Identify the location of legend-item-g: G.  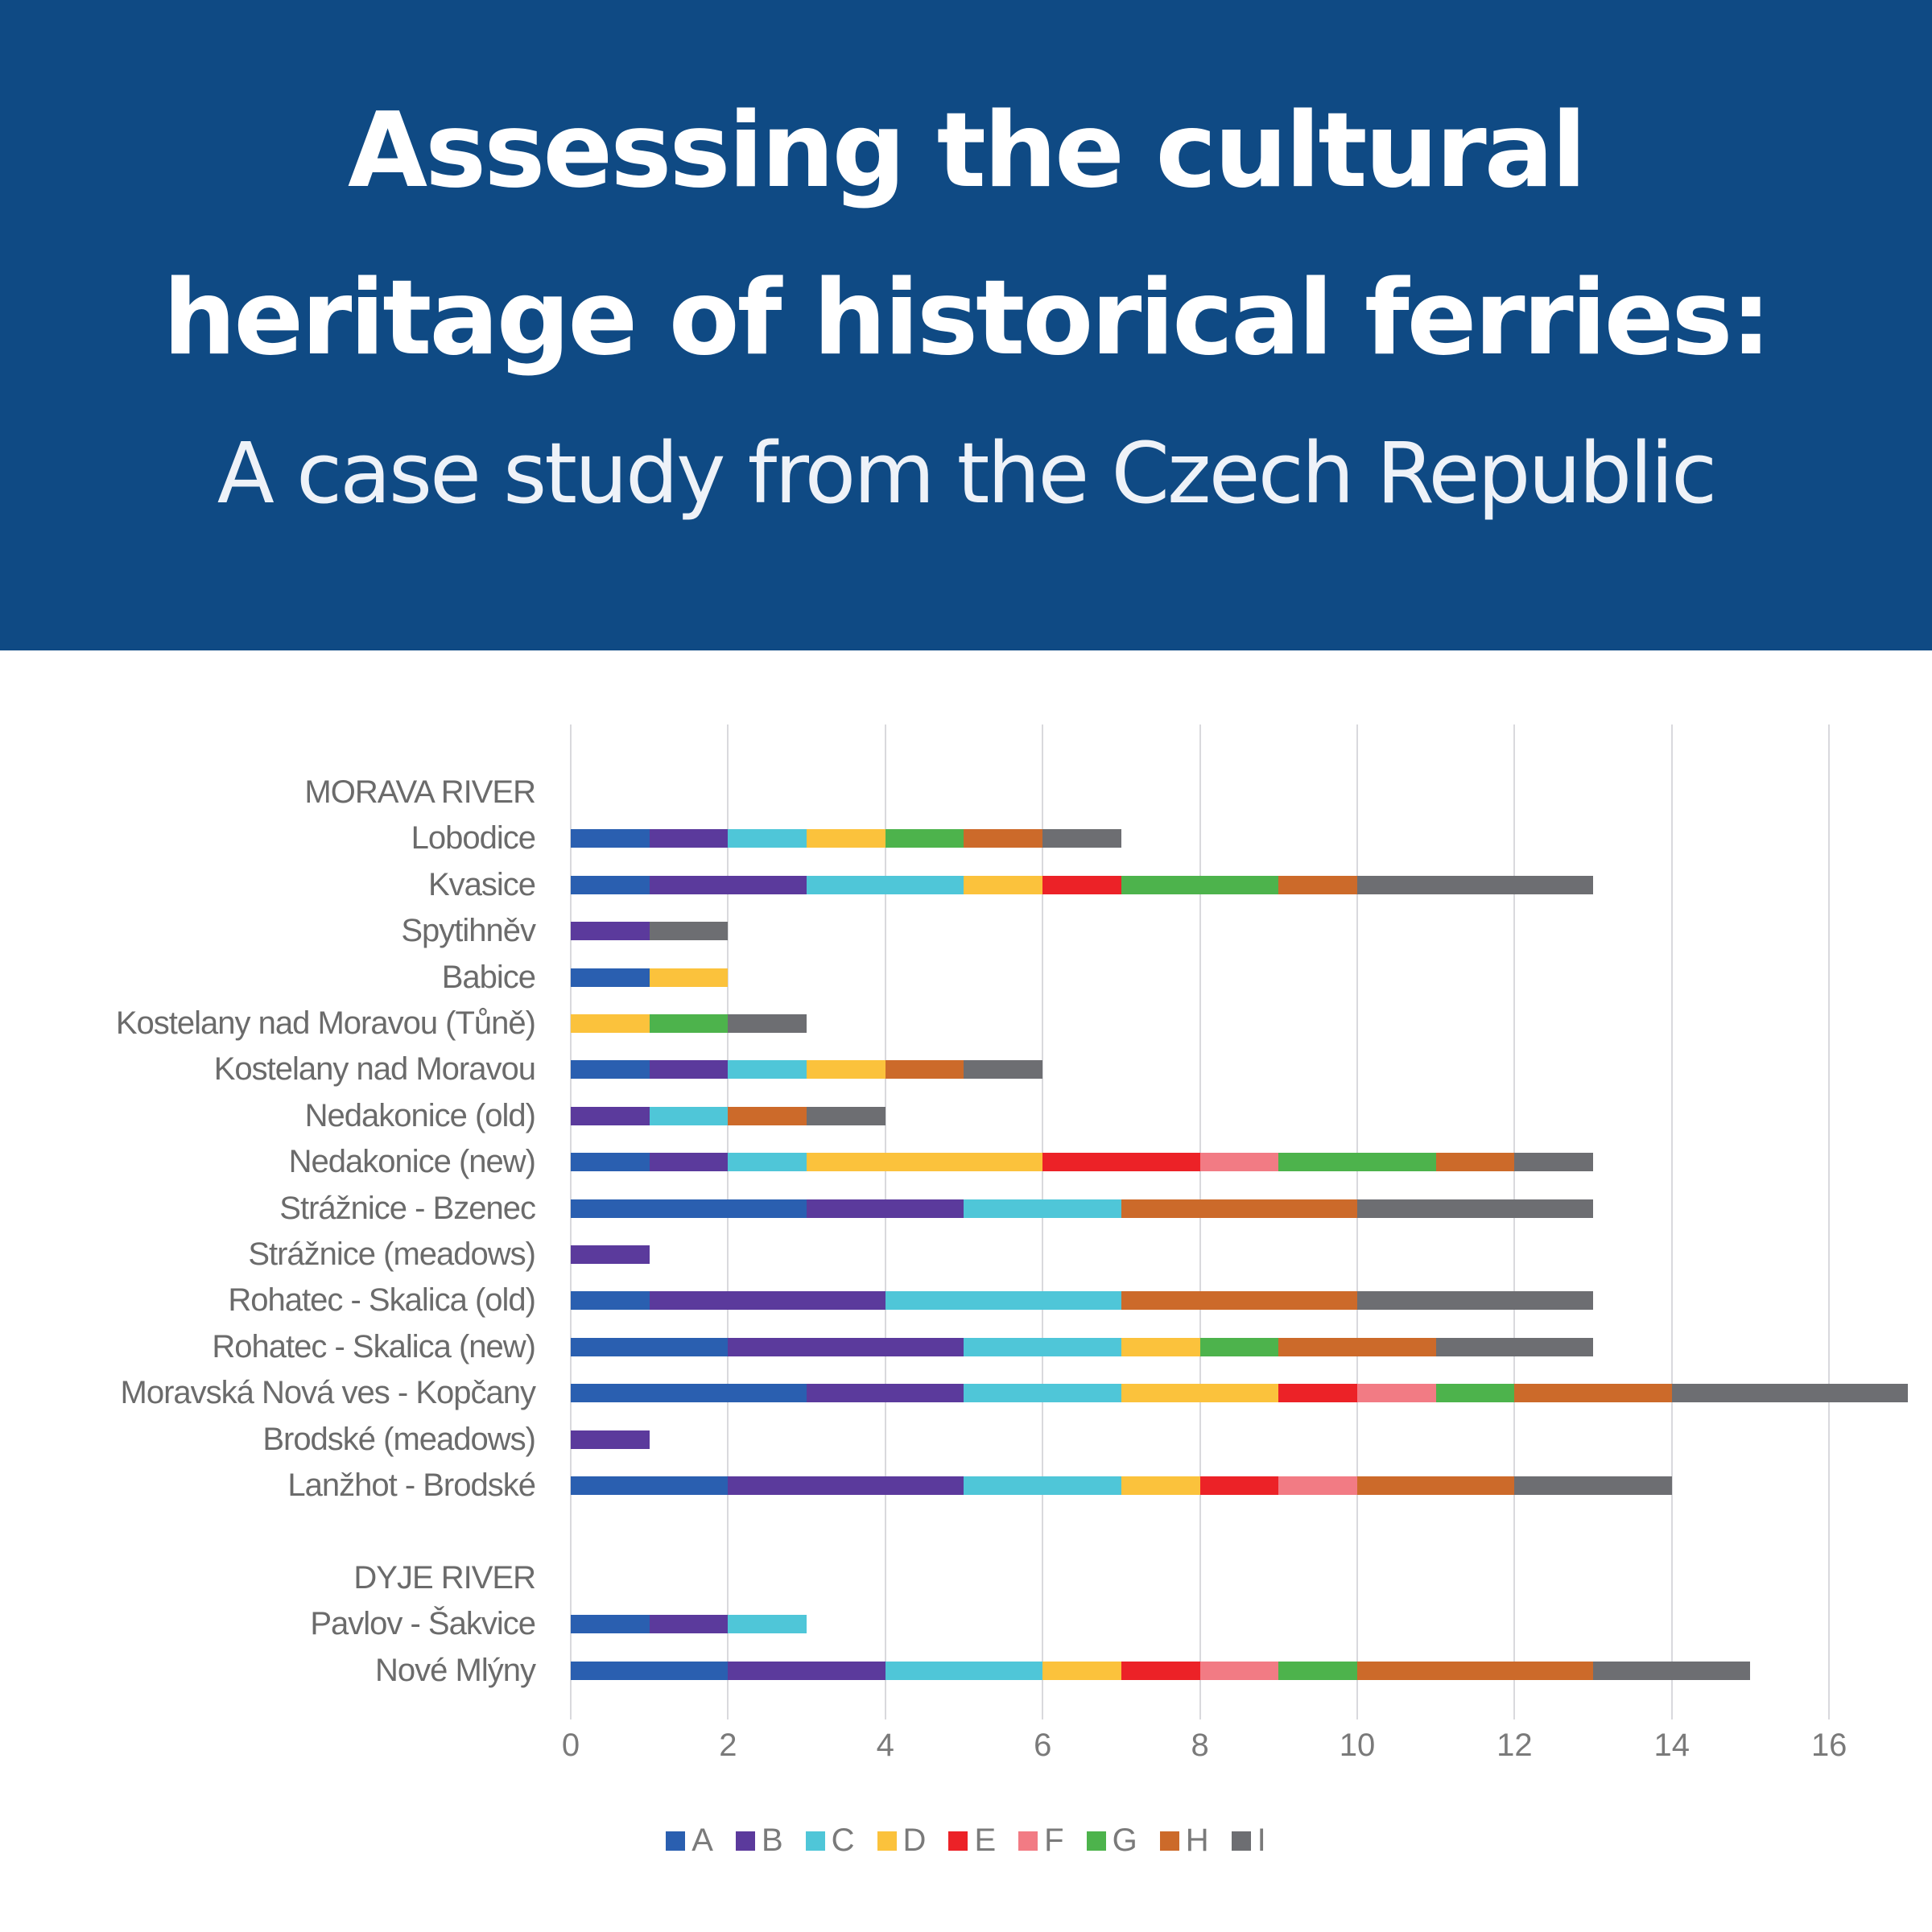
(1111, 1841).